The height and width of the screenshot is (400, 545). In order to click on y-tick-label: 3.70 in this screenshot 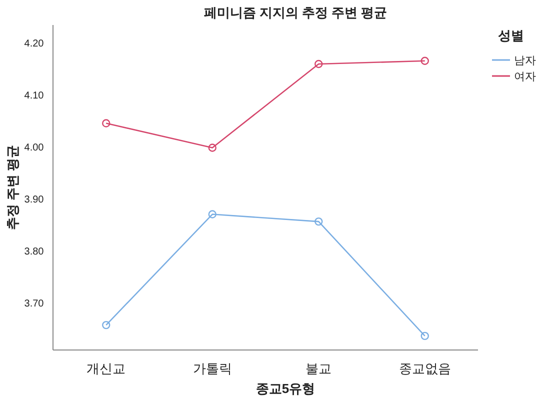, I will do `click(34, 304)`.